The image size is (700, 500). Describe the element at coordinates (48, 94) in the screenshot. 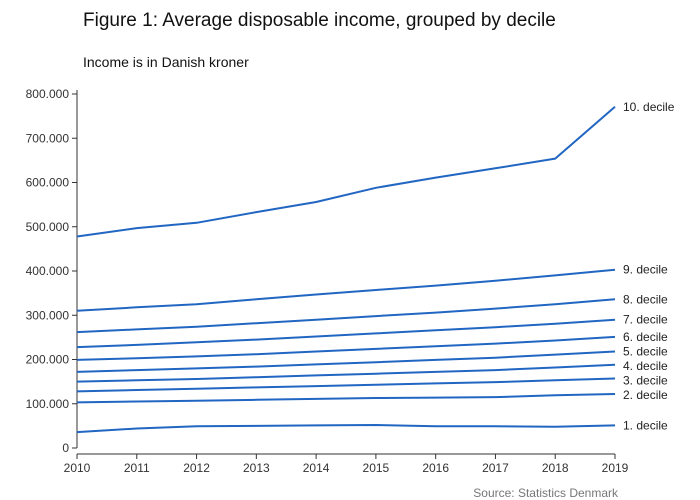

I see `y-tick-label: 800.000` at that location.